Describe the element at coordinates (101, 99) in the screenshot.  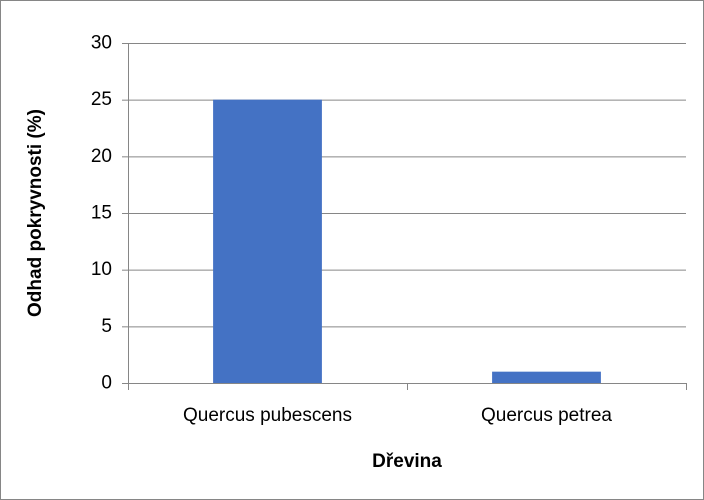
I see `y-tick-label: 25` at that location.